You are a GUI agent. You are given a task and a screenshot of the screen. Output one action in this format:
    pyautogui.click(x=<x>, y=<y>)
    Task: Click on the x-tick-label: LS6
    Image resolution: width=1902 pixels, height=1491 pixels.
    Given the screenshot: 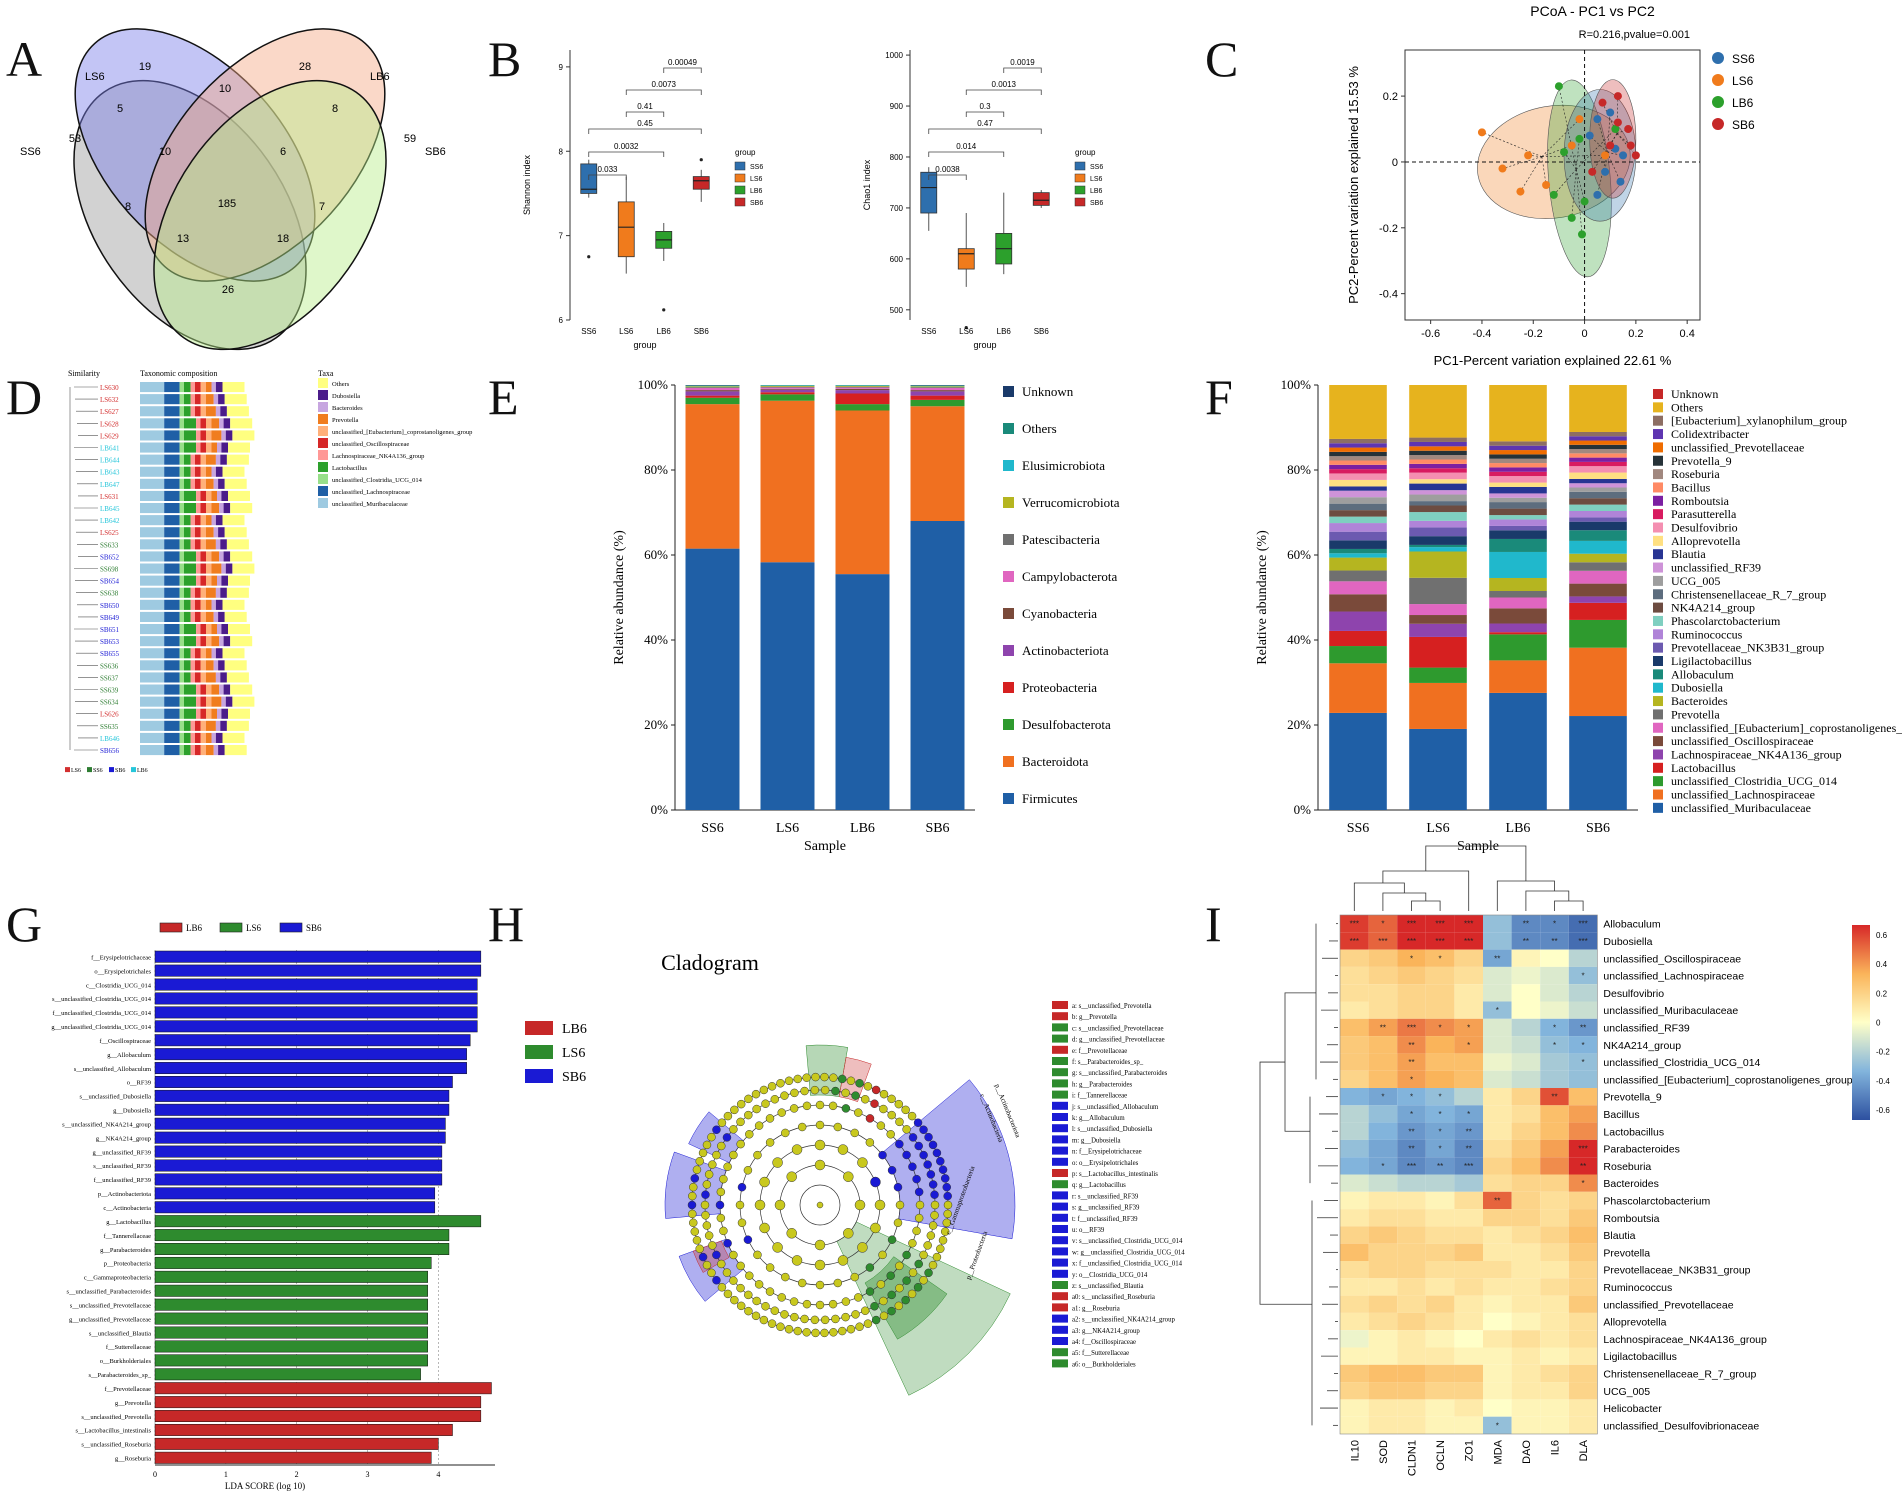 What is the action you would take?
    pyautogui.click(x=626, y=331)
    